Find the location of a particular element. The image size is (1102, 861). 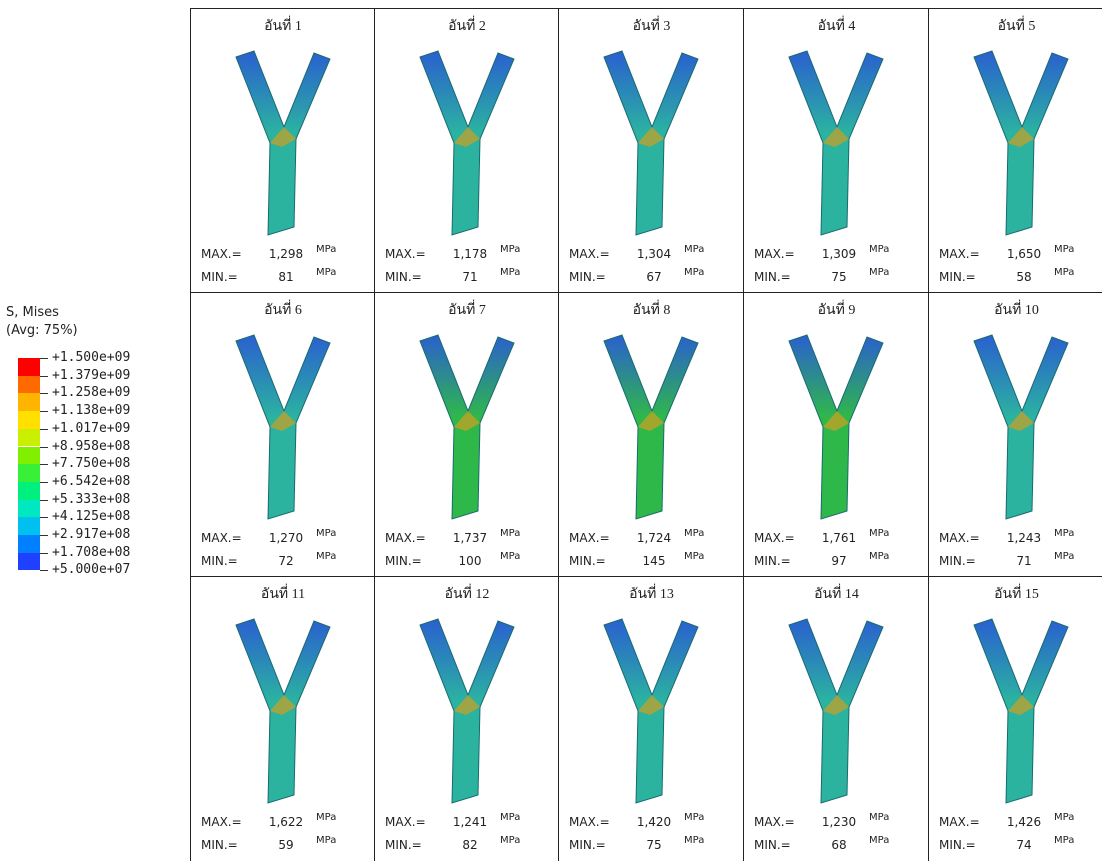

legend-level: +7.750e+08 is located at coordinates (91, 464).